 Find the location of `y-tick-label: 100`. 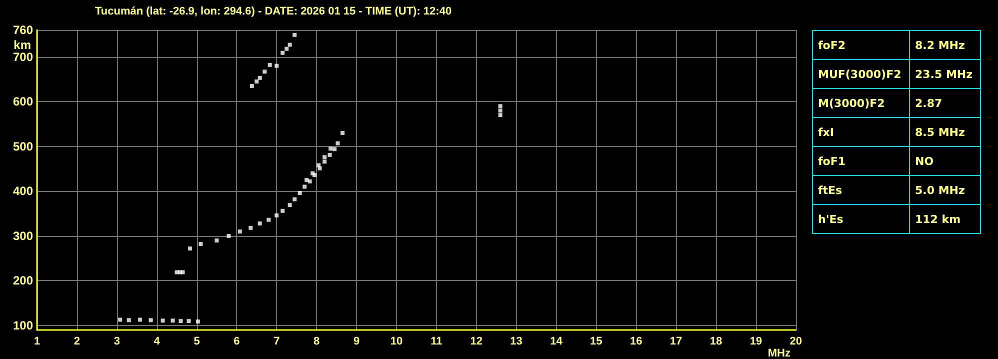

y-tick-label: 100 is located at coordinates (23, 325).